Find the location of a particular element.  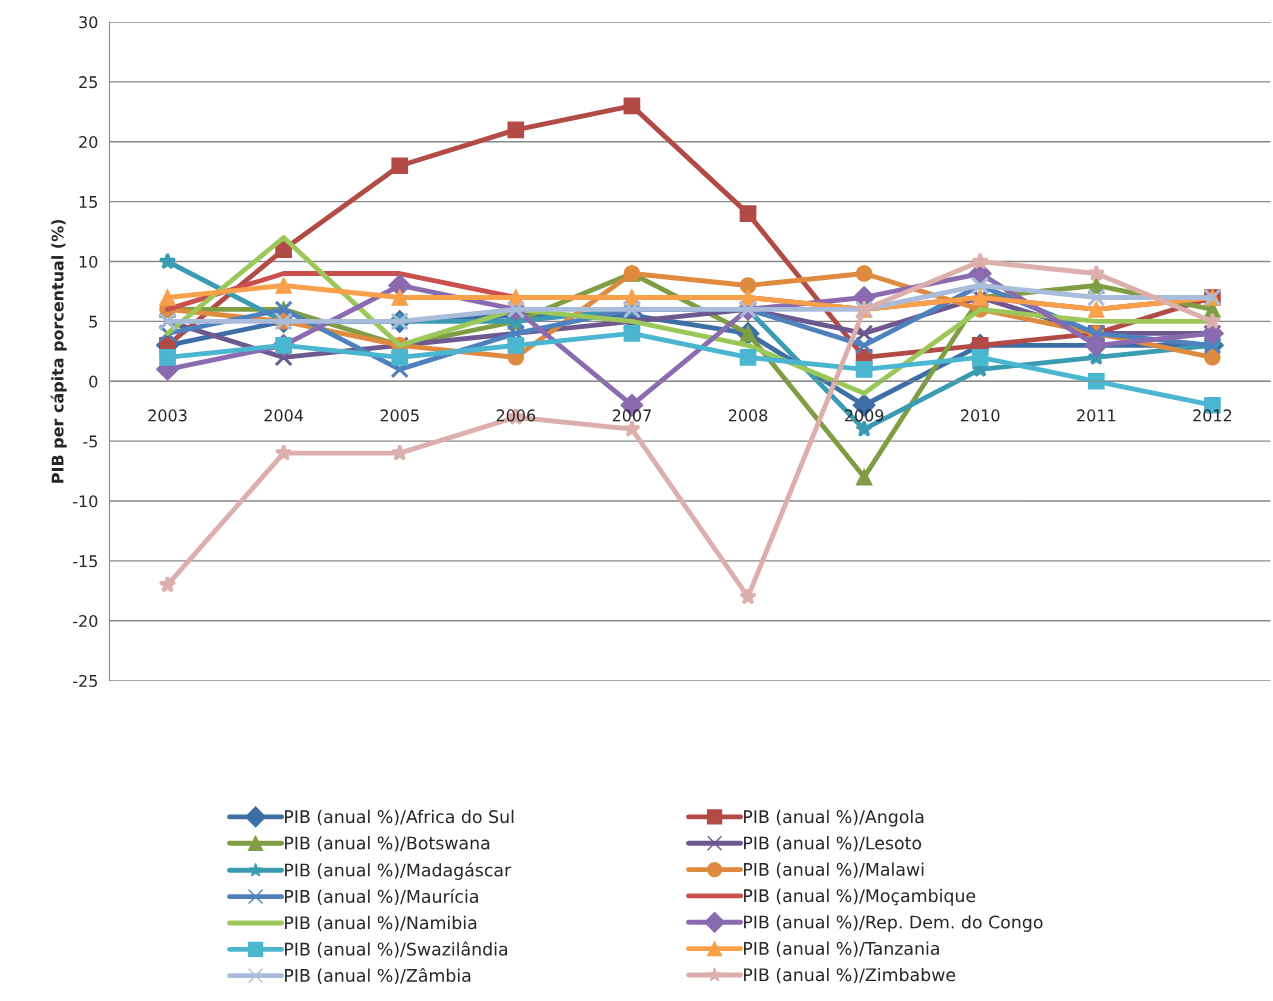

y-tick-label: 5 is located at coordinates (93, 321).